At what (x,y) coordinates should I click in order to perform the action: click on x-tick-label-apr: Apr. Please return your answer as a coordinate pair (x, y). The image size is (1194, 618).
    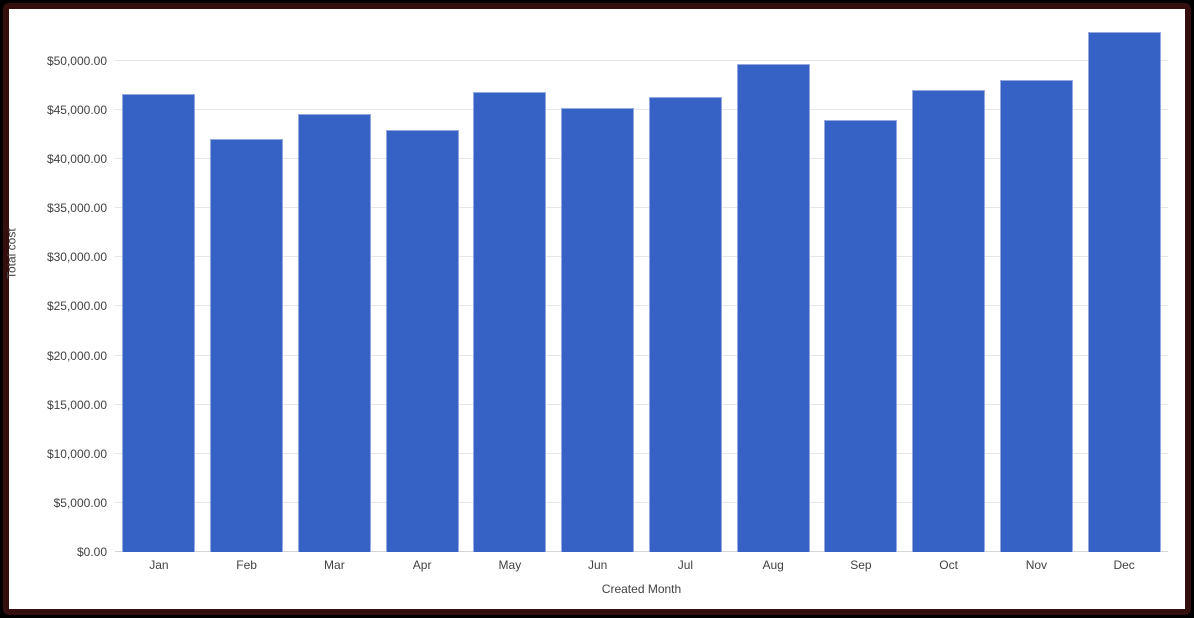
    Looking at the image, I should click on (422, 565).